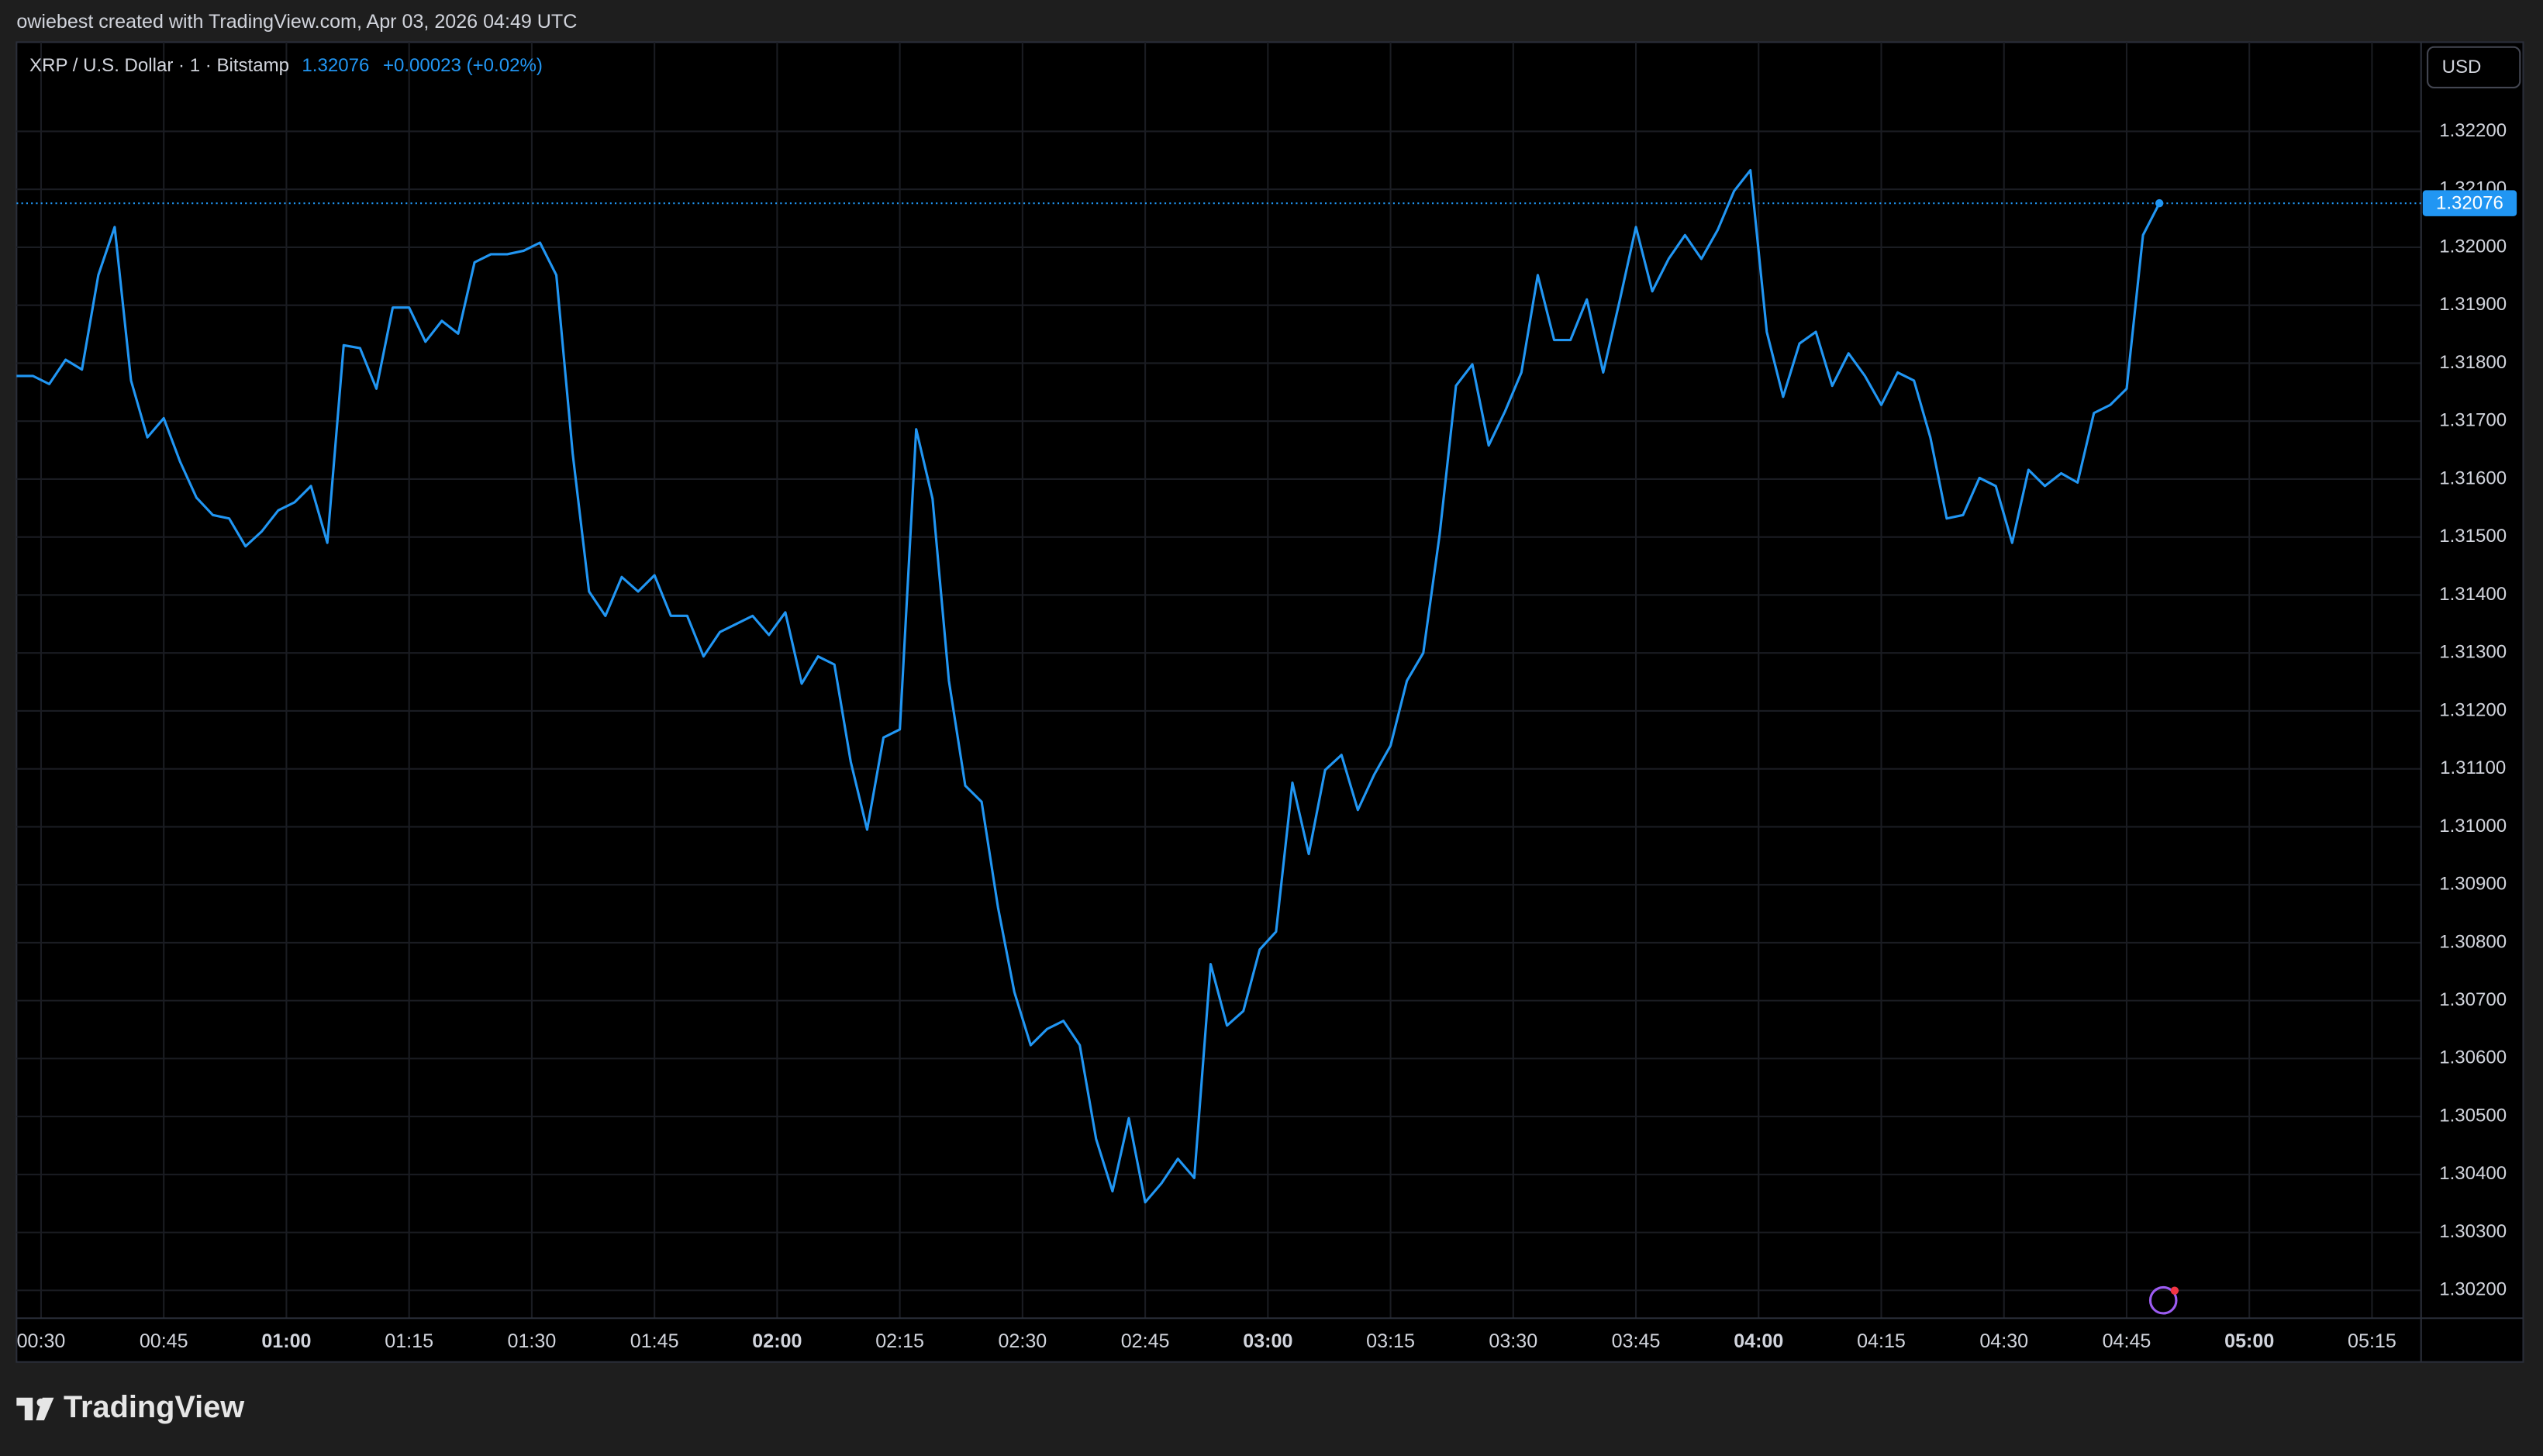 The width and height of the screenshot is (2543, 1456). I want to click on icon-ring, so click(2163, 1300).